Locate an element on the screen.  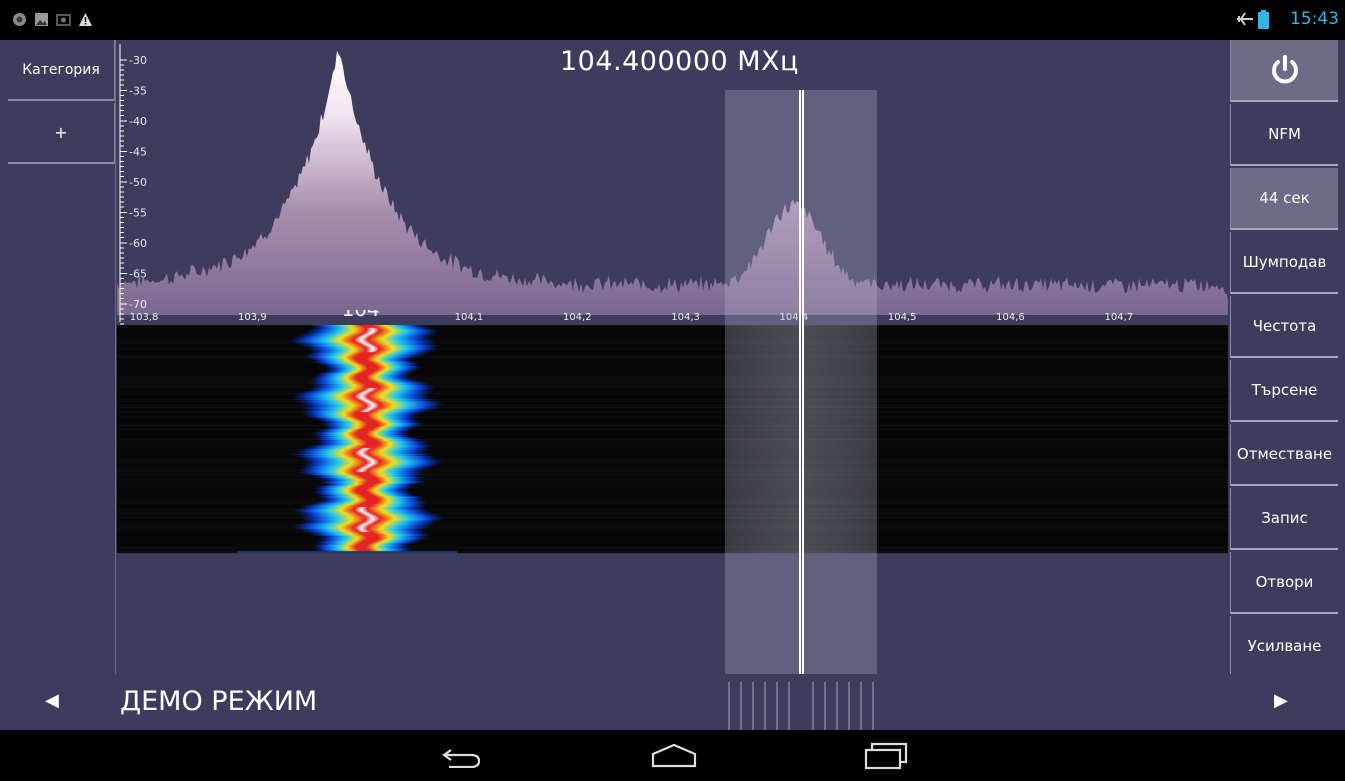
freq-tick-label: 104,7 is located at coordinates (1118, 317).